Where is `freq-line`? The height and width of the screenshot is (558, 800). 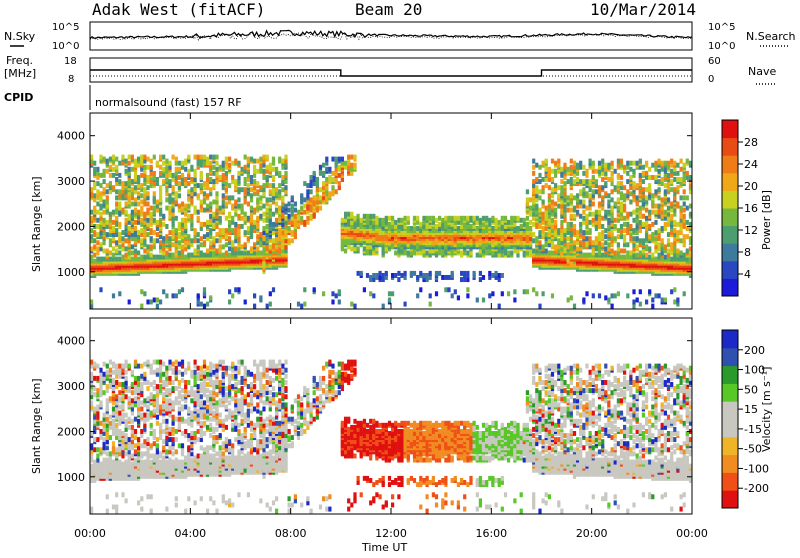
freq-line is located at coordinates (391, 73).